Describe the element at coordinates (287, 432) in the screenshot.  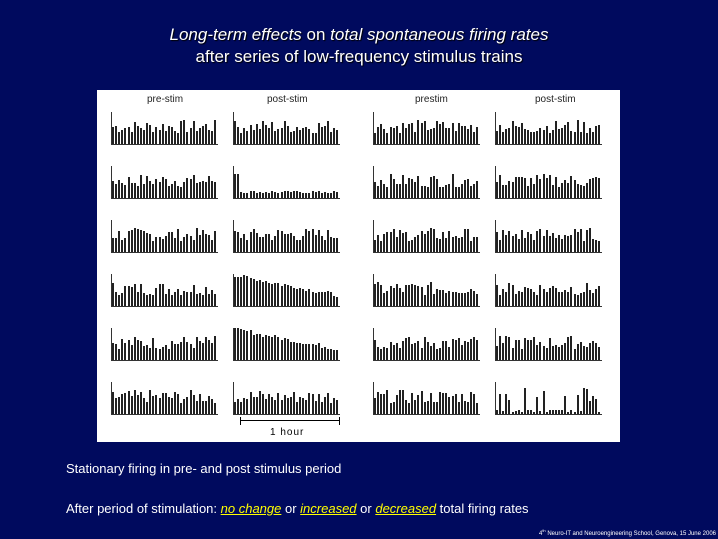
I see `scale-bar-label: 1 hour` at that location.